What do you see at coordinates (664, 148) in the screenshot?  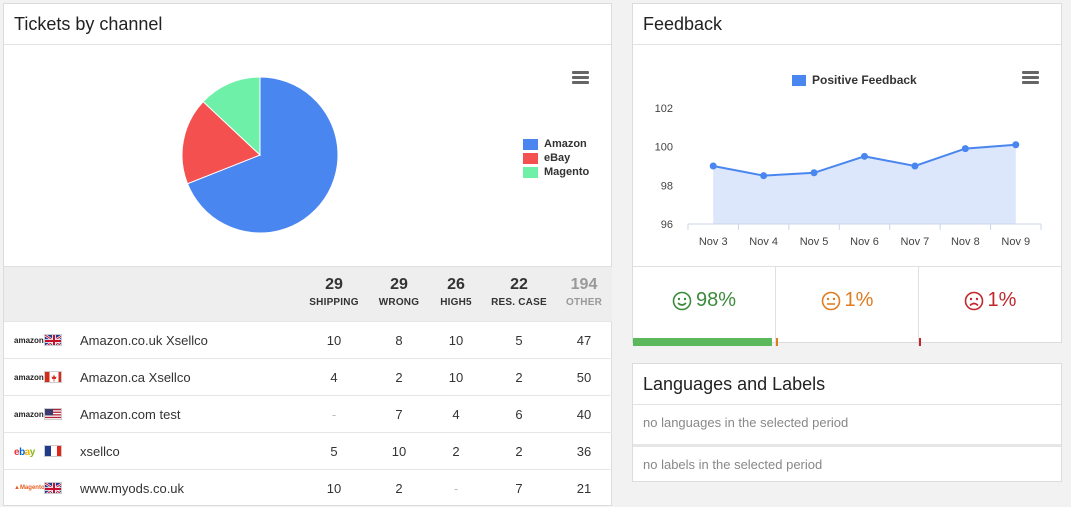 I see `y-tick-label: 100` at bounding box center [664, 148].